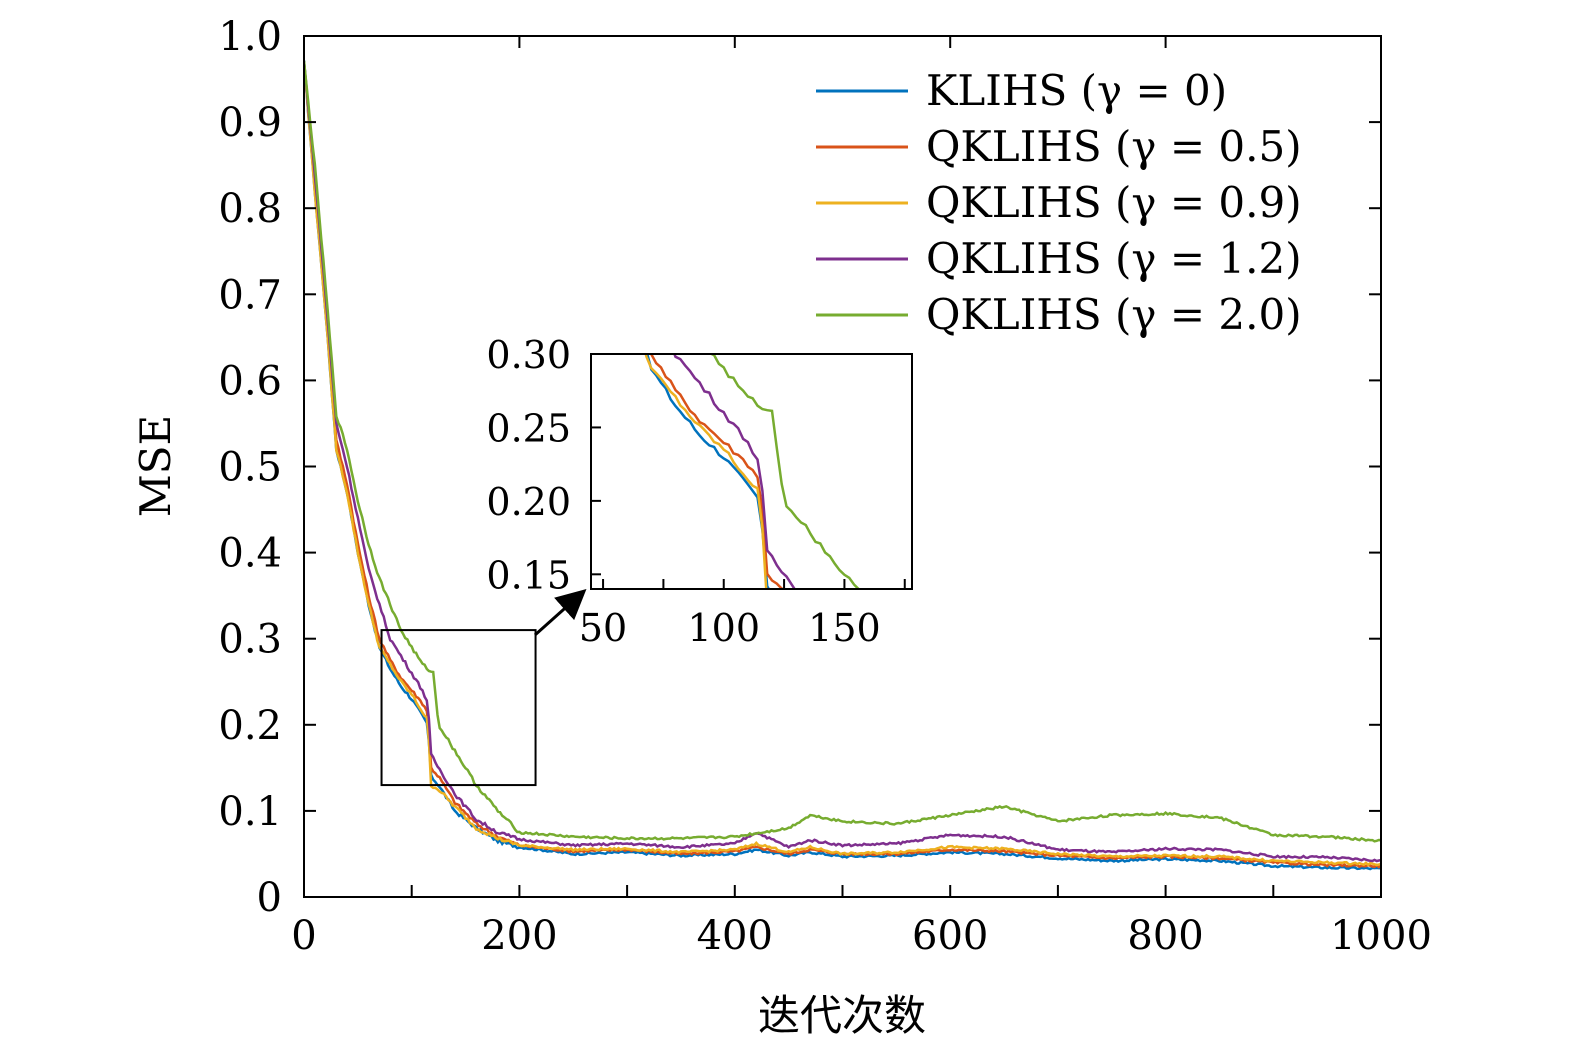  I want to click on inset-x-tick-label: 50, so click(603, 628).